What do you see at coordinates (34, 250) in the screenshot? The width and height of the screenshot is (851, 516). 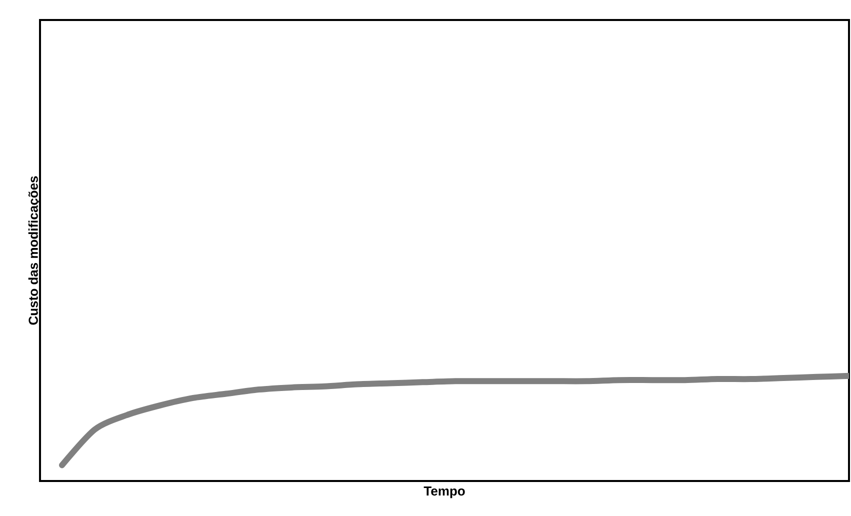 I see `y-axis-title: Custo das modificações` at bounding box center [34, 250].